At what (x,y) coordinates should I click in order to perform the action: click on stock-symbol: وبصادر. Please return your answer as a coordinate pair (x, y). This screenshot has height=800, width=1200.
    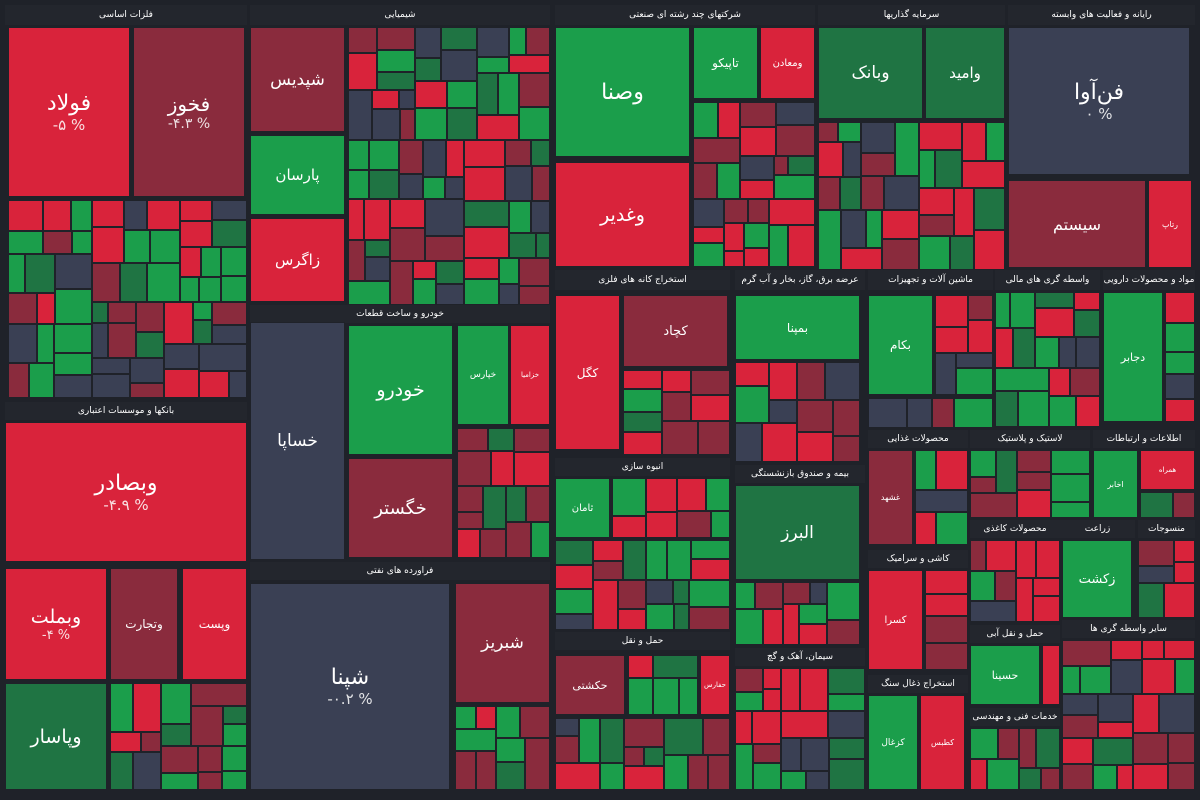
    Looking at the image, I should click on (126, 483).